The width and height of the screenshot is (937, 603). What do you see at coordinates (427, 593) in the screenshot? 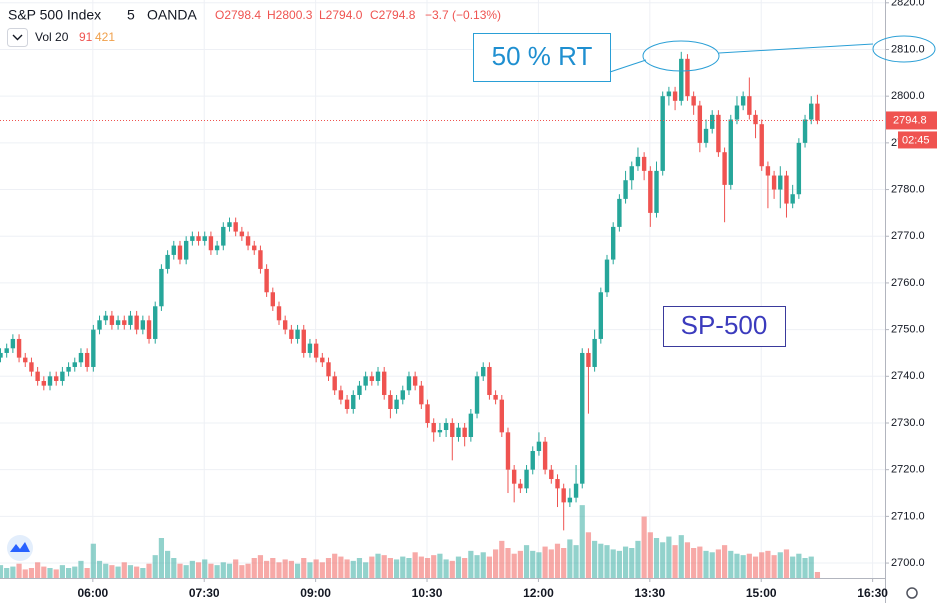
I see `x-tick-label: 10:30` at bounding box center [427, 593].